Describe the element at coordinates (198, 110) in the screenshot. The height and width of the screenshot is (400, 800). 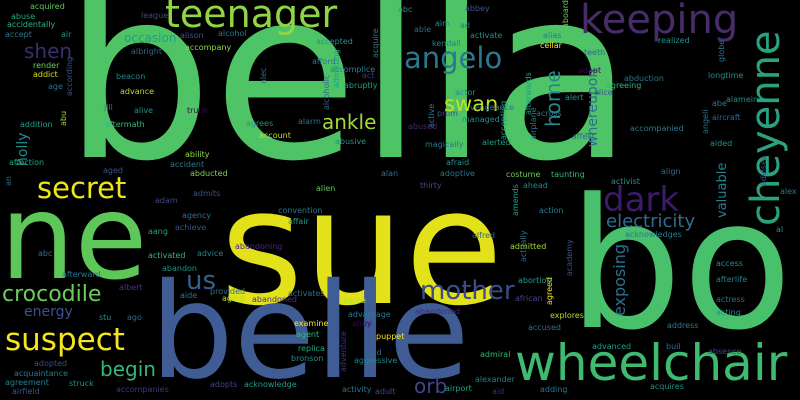
I see `cloud-word: trunk` at that location.